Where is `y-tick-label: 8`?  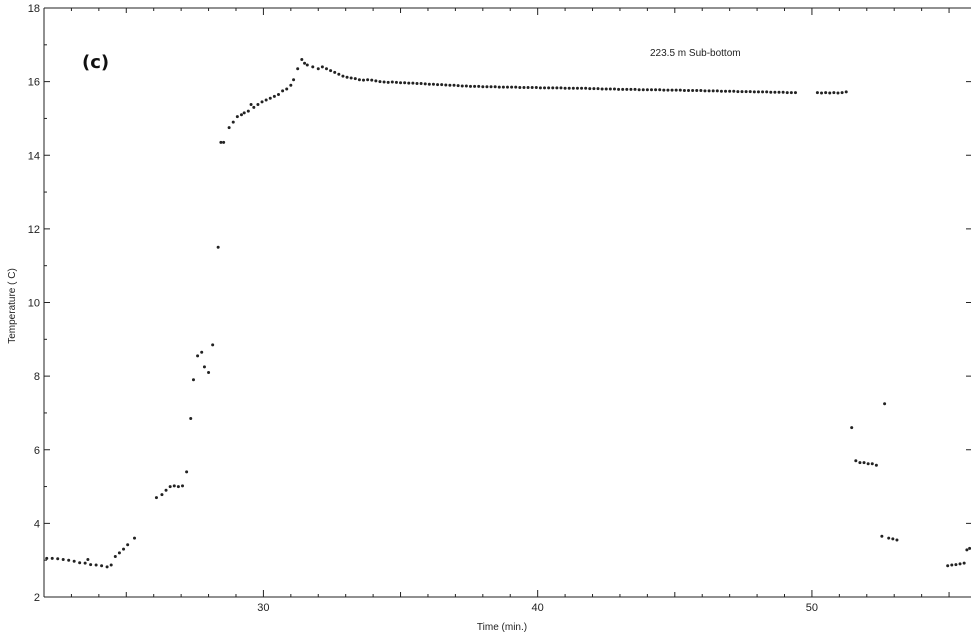
y-tick-label: 8 is located at coordinates (37, 377).